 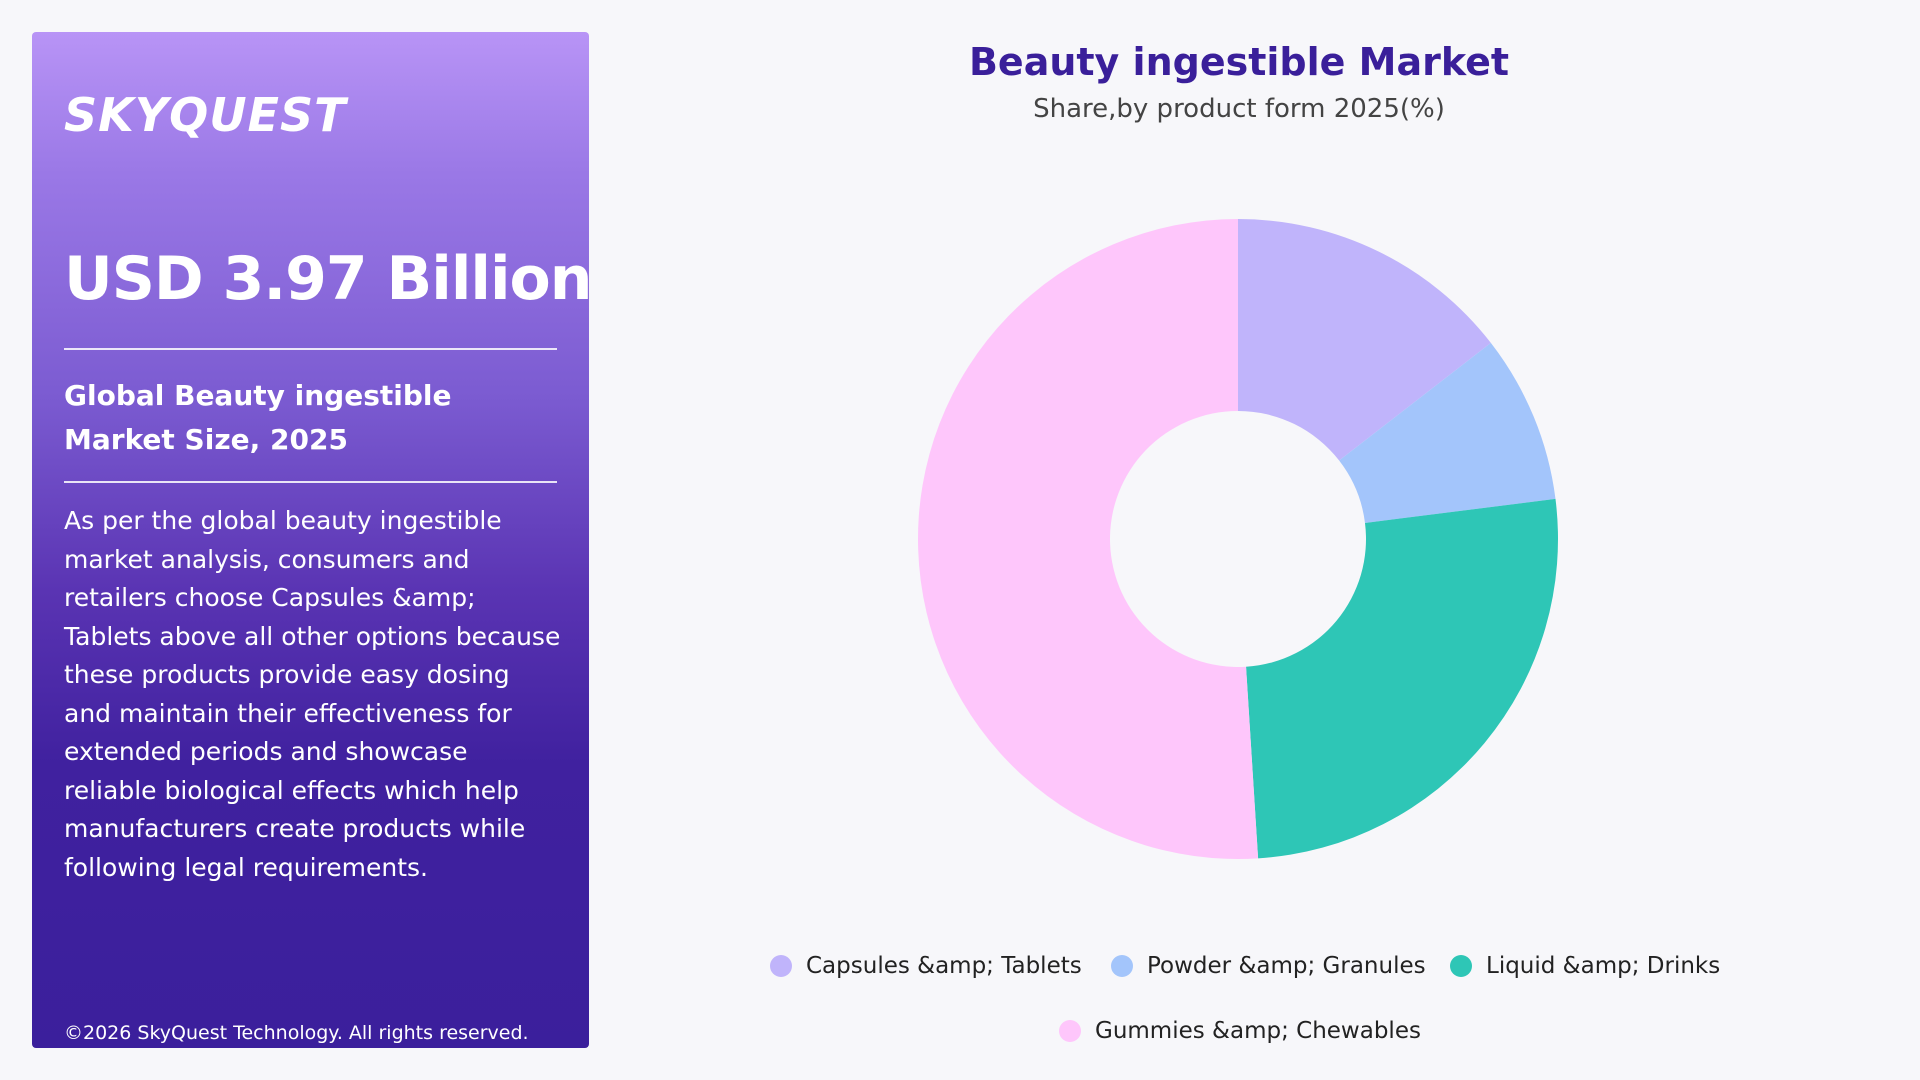 What do you see at coordinates (1603, 966) in the screenshot?
I see `legend-label: Liquid &amp; Drinks` at bounding box center [1603, 966].